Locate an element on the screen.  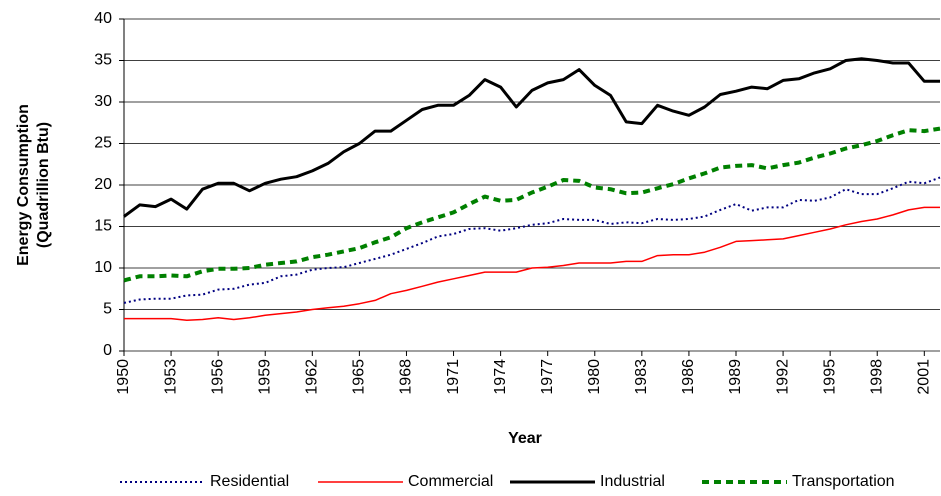
x-tick-label: 1992 is located at coordinates (782, 377).